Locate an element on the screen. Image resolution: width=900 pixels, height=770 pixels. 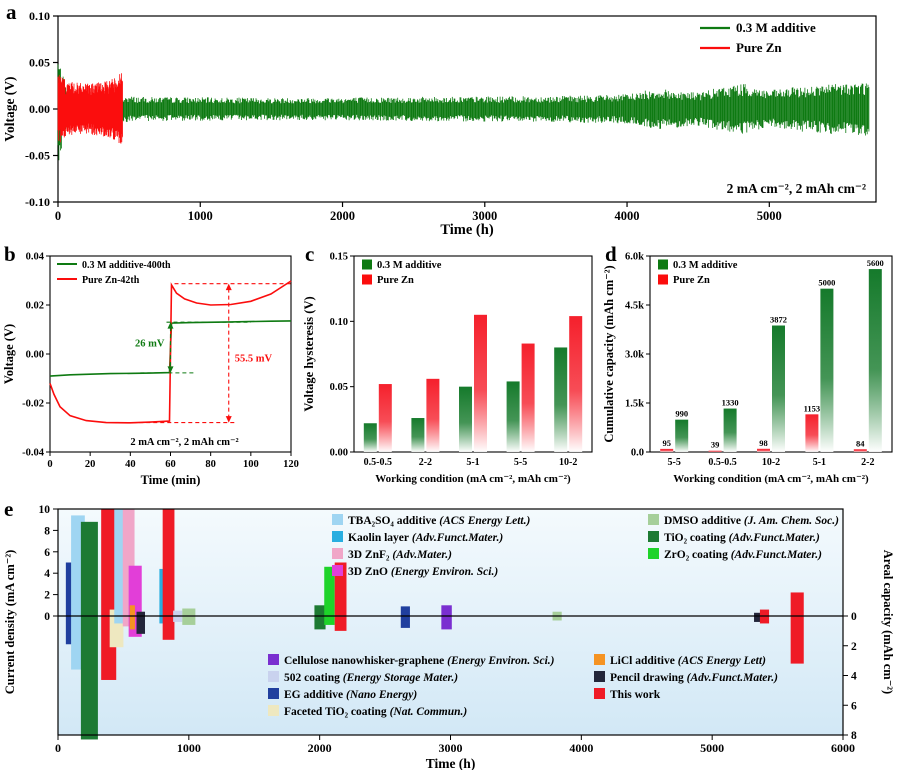
svg-text:LiCl additive (ACS Energy Let: LiCl additive (ACS Energy Lett) is located at coordinates (688, 661).